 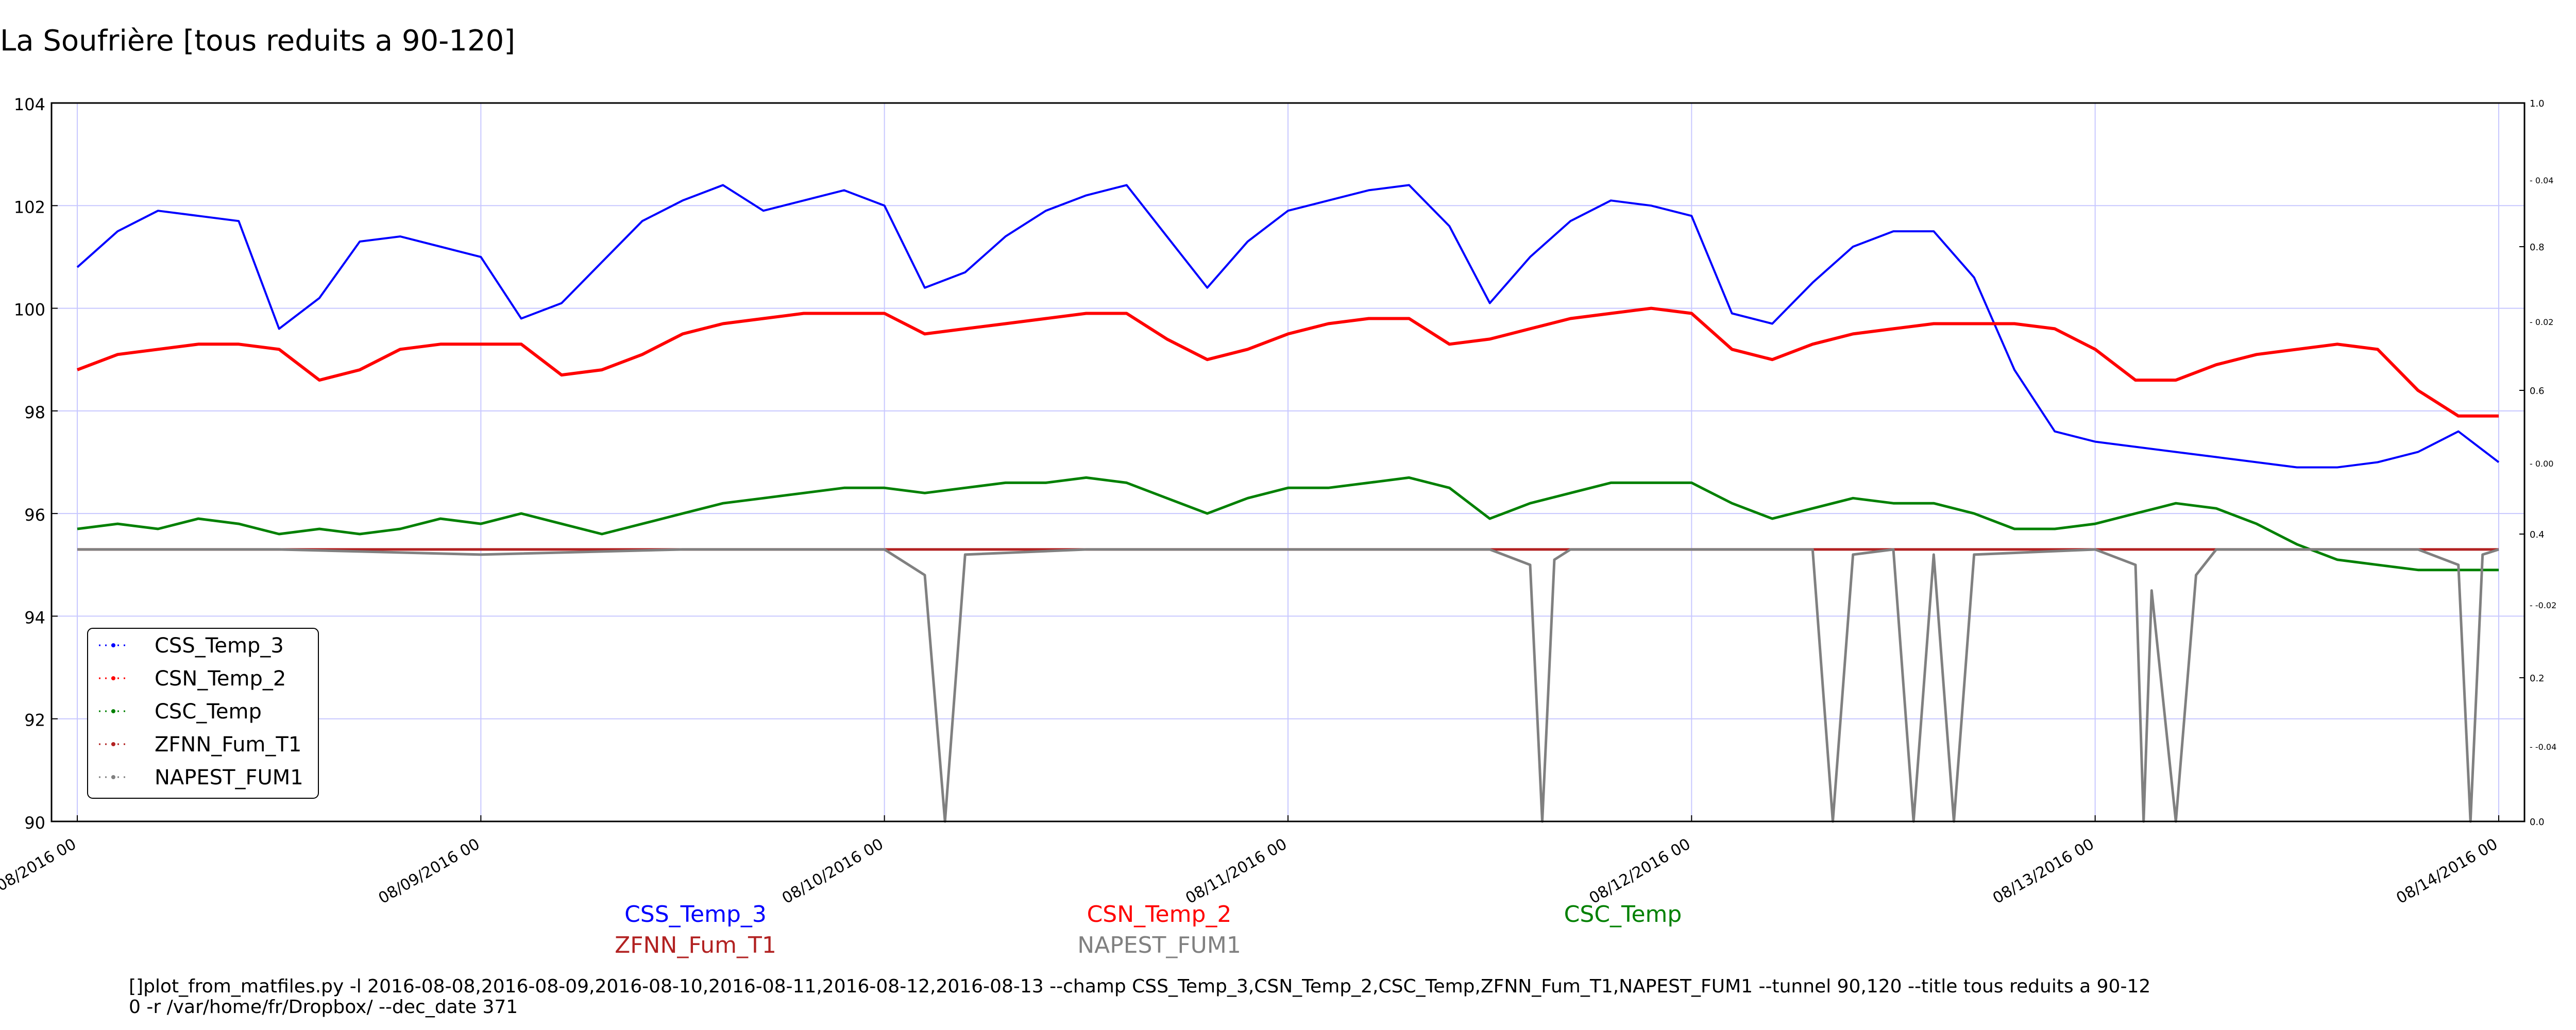 What do you see at coordinates (208, 712) in the screenshot?
I see `legend-label: CSC_Temp` at bounding box center [208, 712].